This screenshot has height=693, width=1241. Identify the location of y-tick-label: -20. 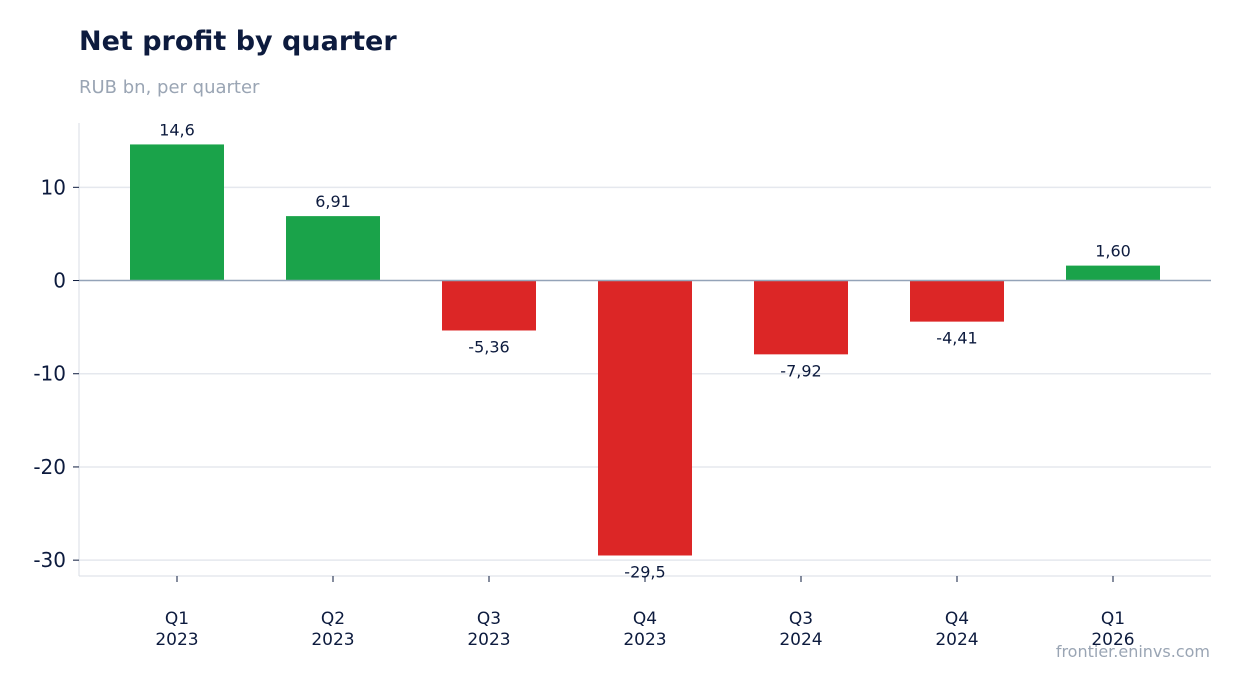
(49, 467).